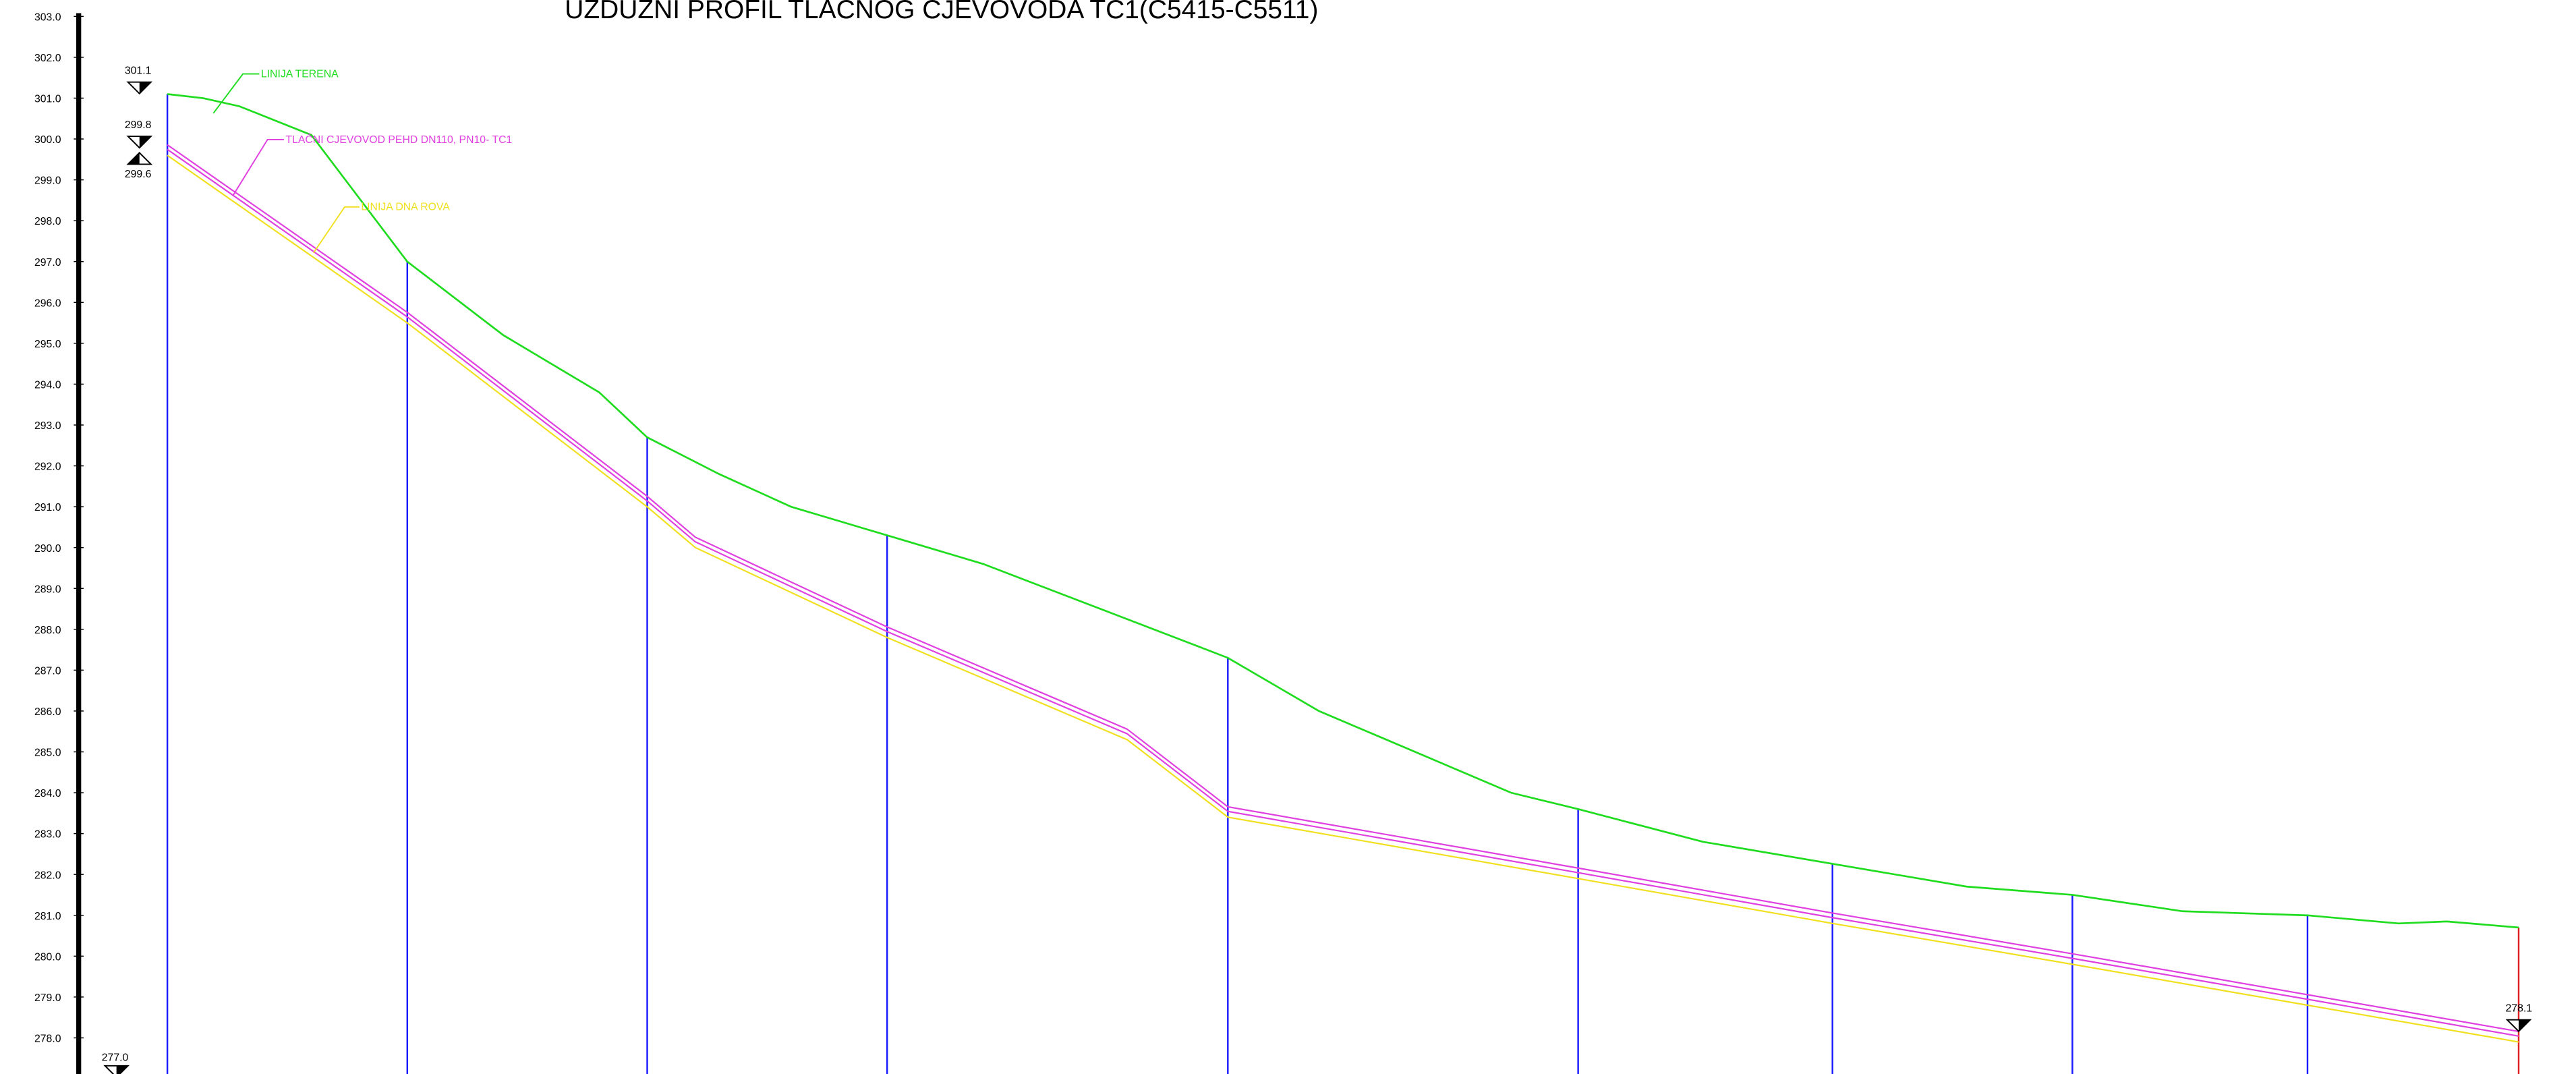 The width and height of the screenshot is (2576, 1074). I want to click on elevation-tick-label: 298.0, so click(47, 222).